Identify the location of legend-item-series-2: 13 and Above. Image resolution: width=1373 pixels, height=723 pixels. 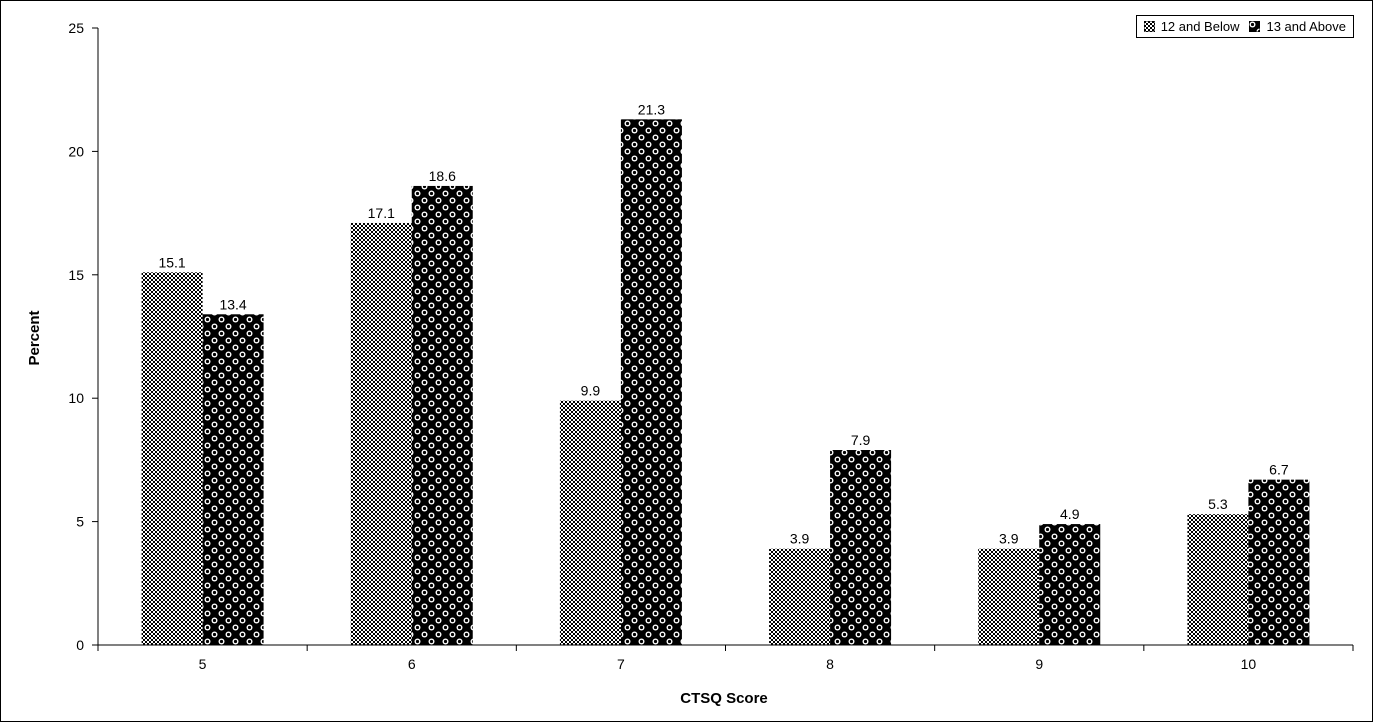
(1297, 26).